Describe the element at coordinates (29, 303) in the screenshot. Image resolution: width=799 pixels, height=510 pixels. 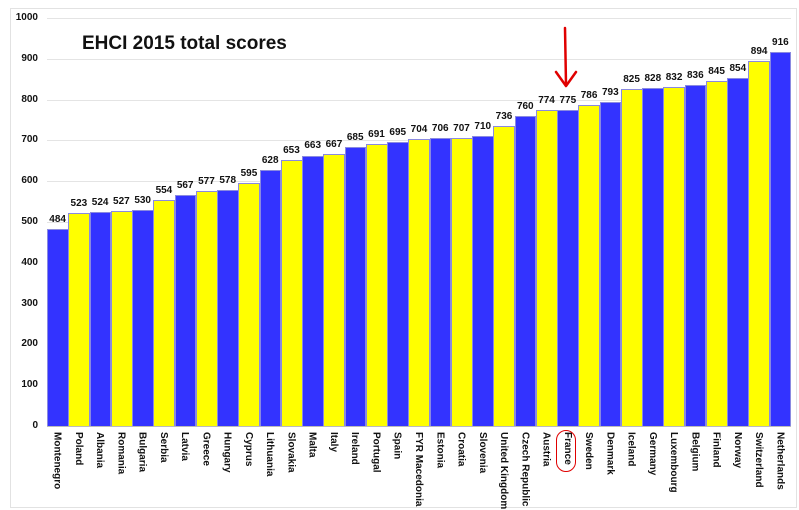
I see `y-tick-label: 300` at that location.